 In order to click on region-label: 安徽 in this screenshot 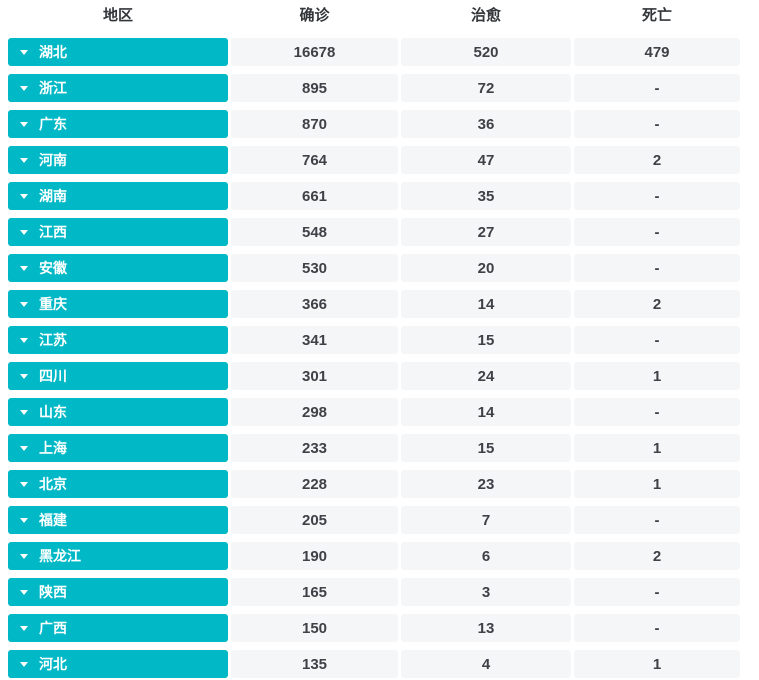, I will do `click(53, 268)`.